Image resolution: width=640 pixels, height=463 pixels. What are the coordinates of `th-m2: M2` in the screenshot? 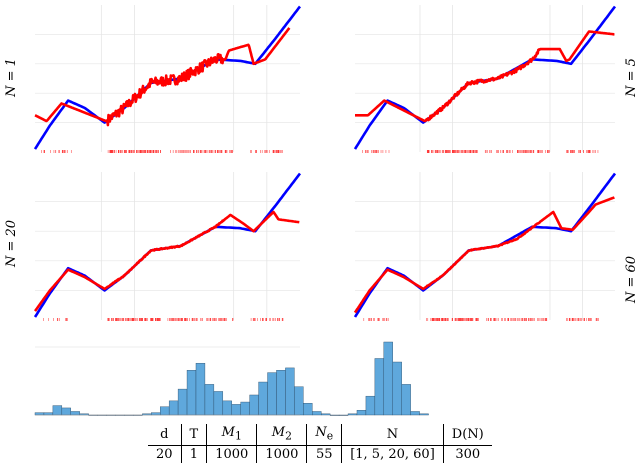 It's located at (281, 435).